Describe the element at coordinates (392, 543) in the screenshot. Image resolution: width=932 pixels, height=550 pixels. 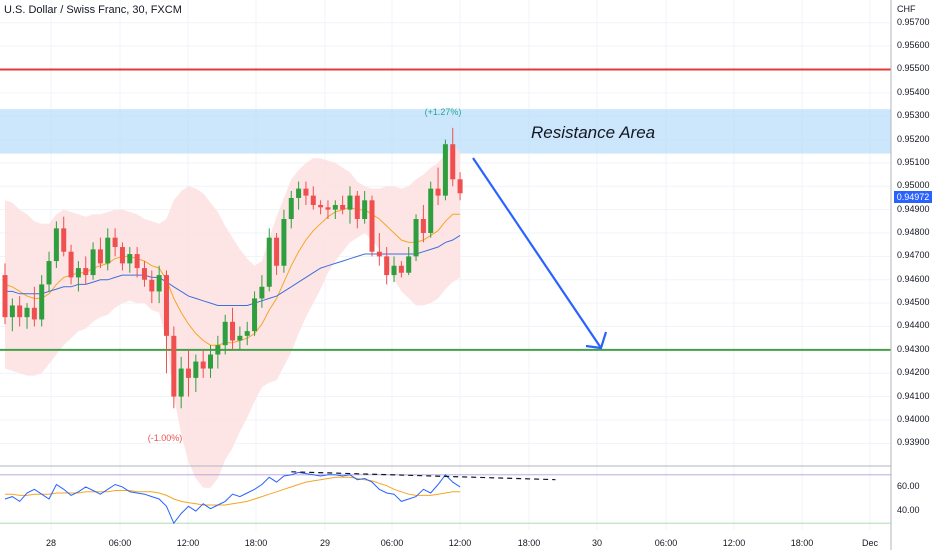
I see `time-label: 06:00` at that location.